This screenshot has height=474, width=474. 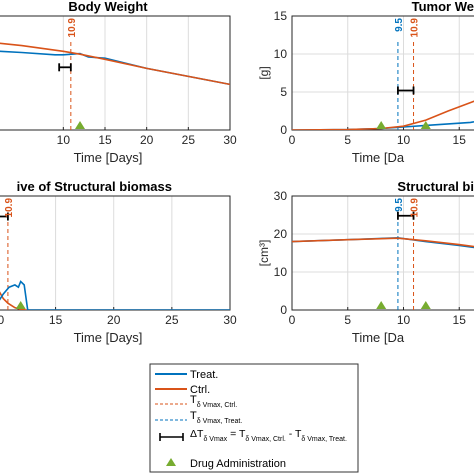 I want to click on legend-ttreat-label: Tδ Vmax, Treat., so click(x=216, y=417).